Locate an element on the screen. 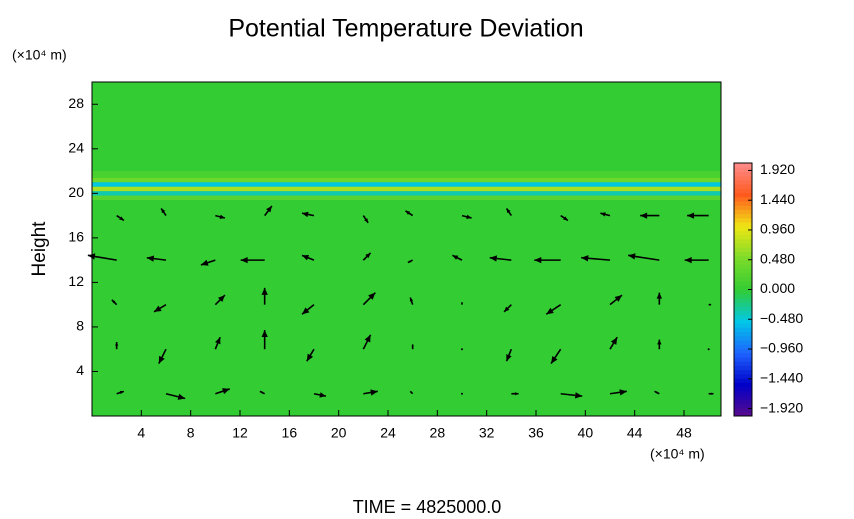 Image resolution: width=854 pixels, height=519 pixels. x-tick-label: 12 is located at coordinates (240, 433).